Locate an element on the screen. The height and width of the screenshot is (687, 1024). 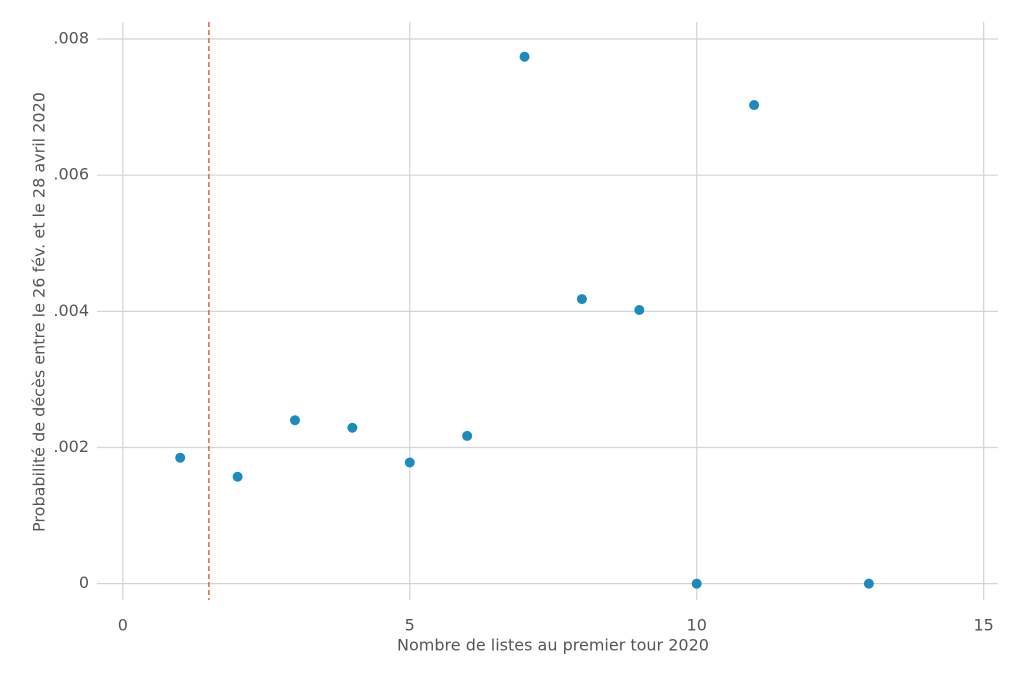
x-axis-label: Nombre de listes au premier tour 2020 is located at coordinates (553, 645).